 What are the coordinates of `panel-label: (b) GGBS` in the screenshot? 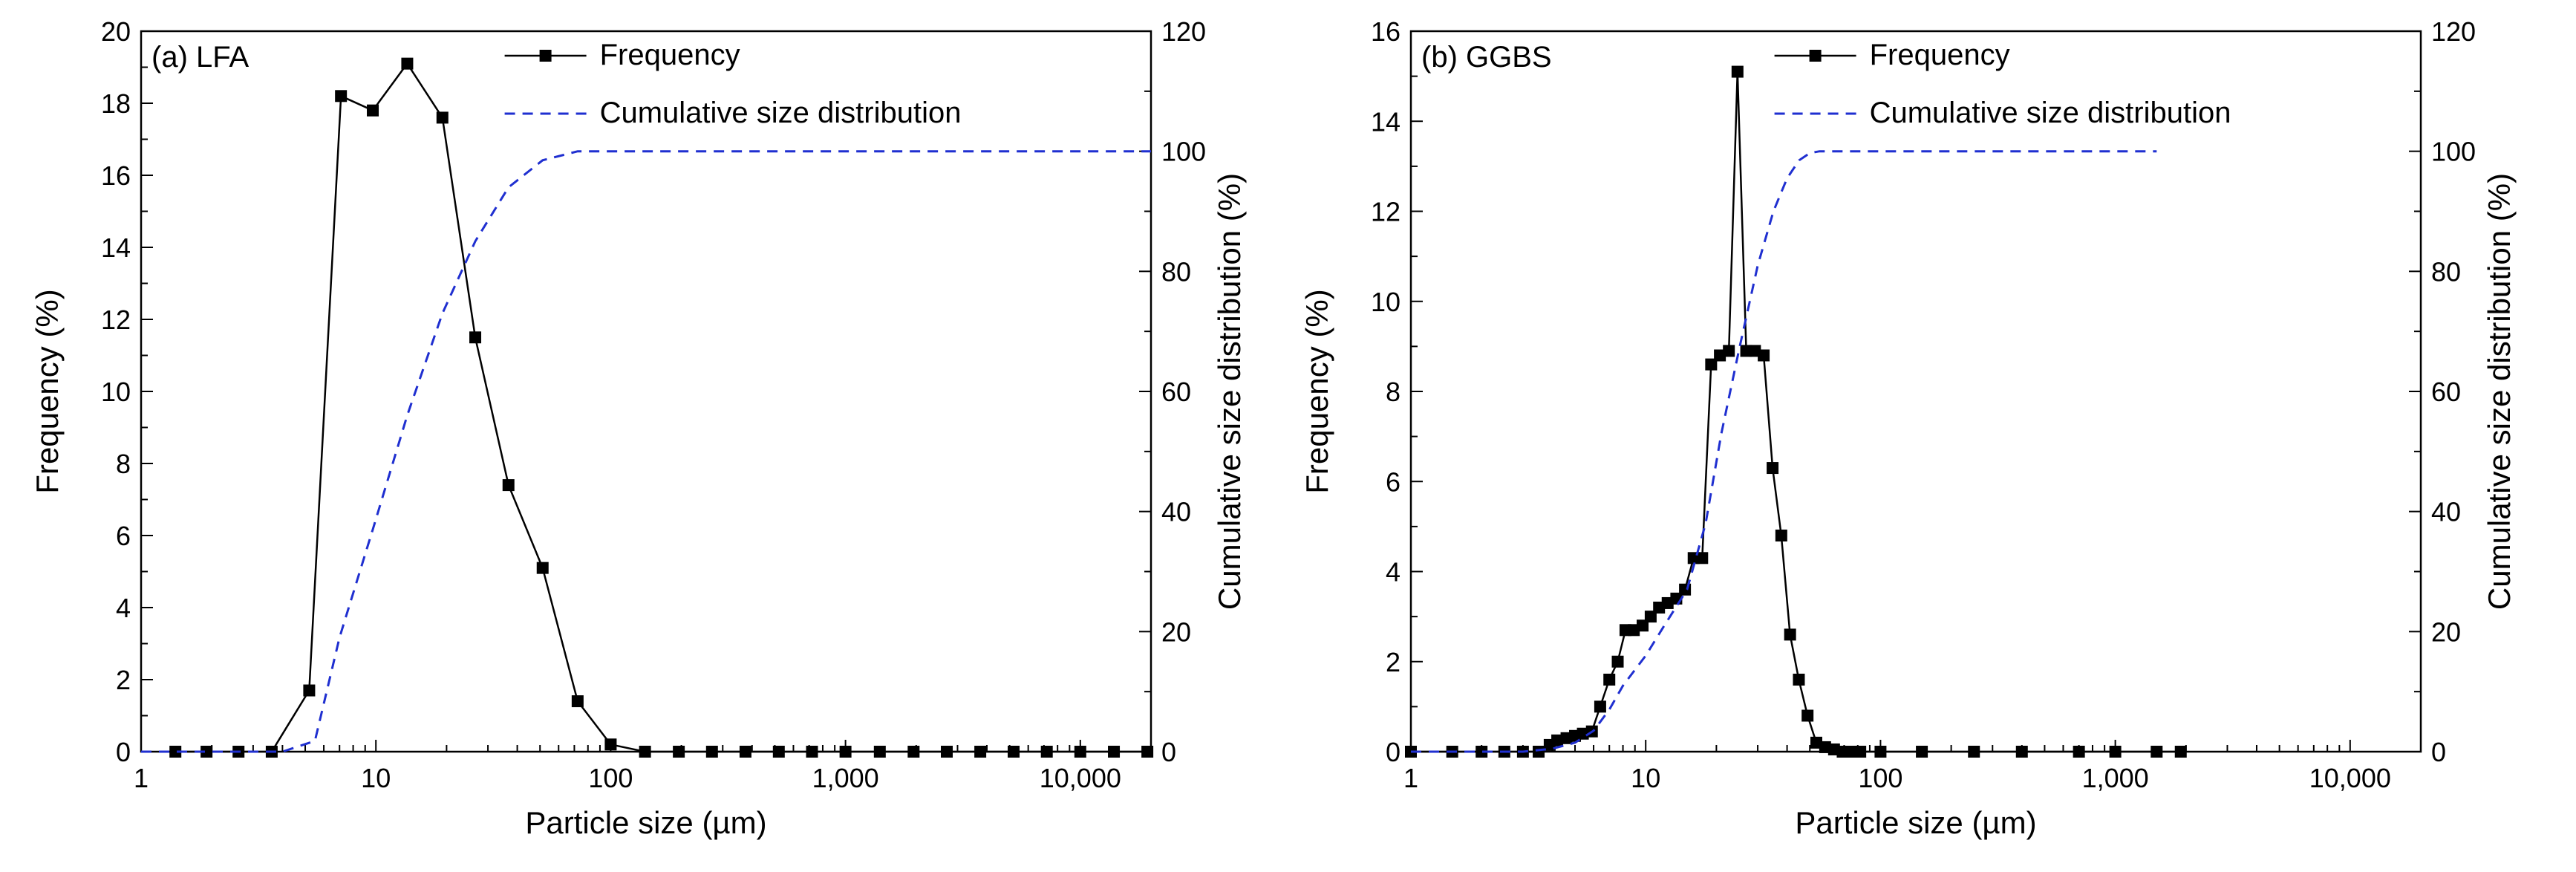 It's located at (1486, 57).